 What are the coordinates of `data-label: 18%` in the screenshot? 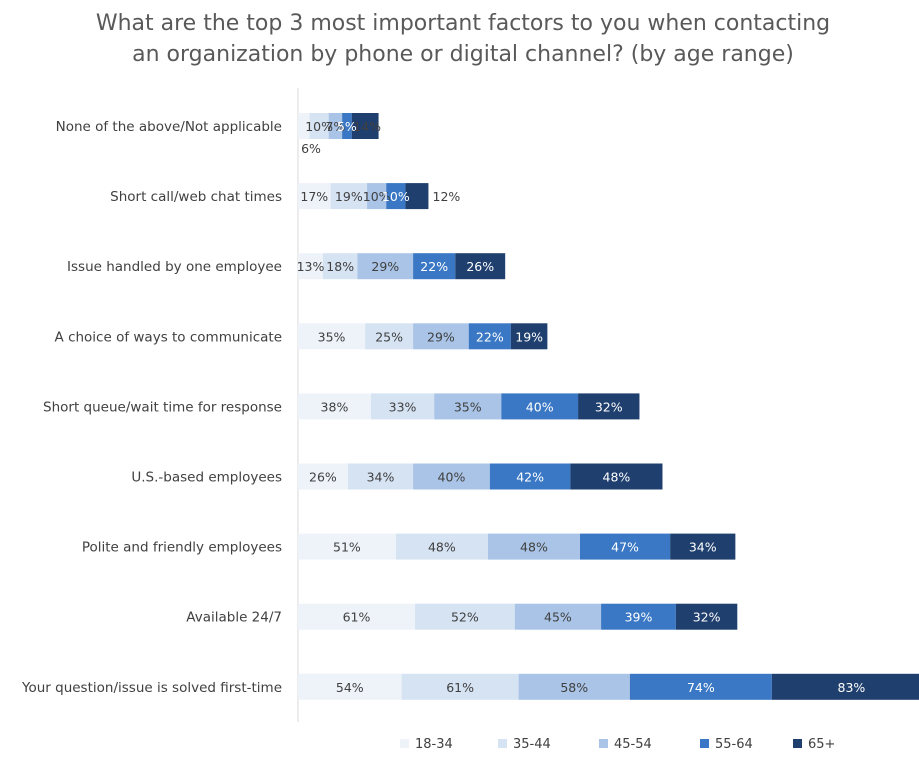 It's located at (340, 266).